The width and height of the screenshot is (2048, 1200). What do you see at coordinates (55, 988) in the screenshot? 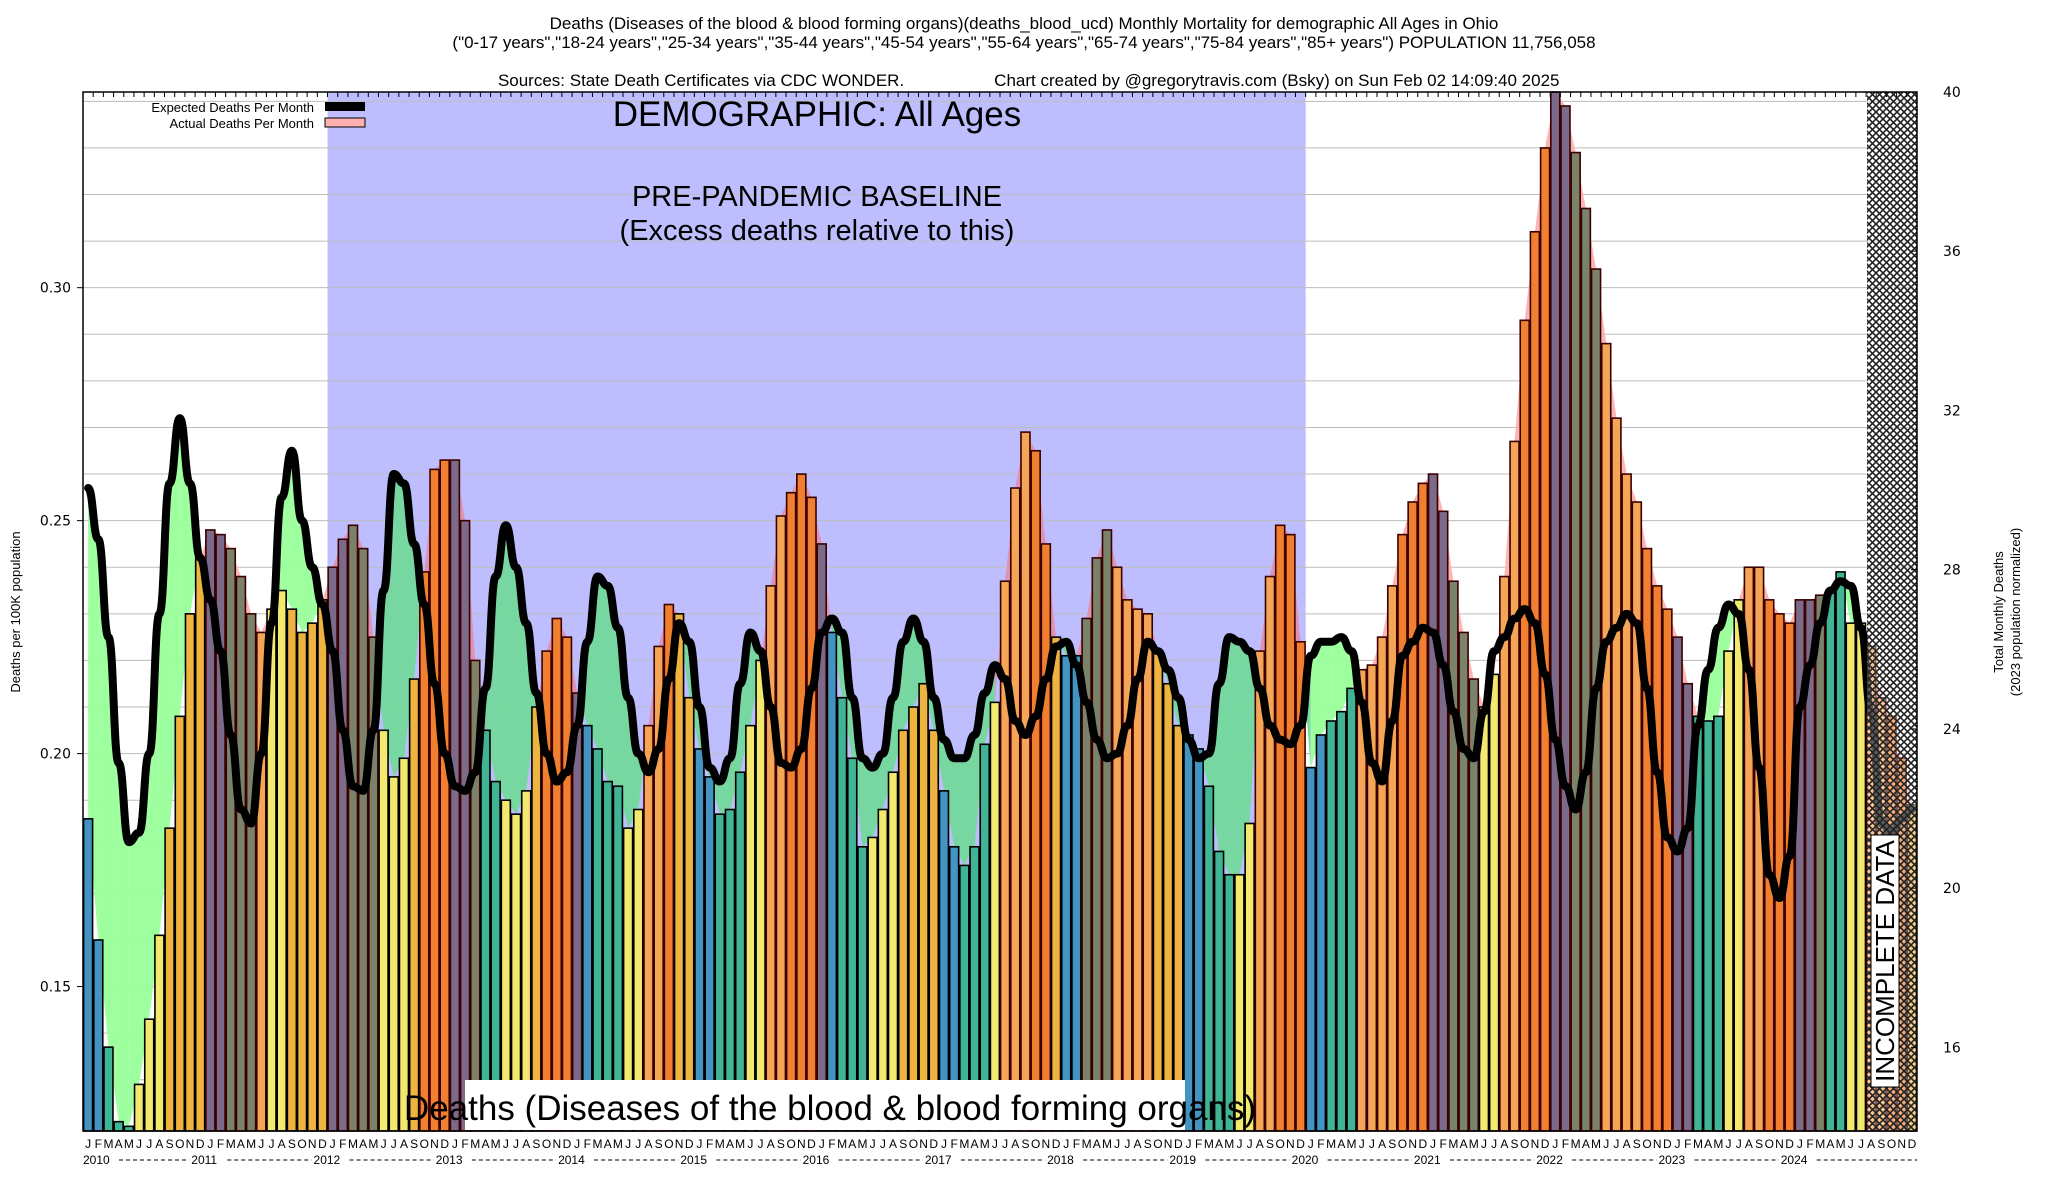
I see `y-tick-label: 0.15` at bounding box center [55, 988].